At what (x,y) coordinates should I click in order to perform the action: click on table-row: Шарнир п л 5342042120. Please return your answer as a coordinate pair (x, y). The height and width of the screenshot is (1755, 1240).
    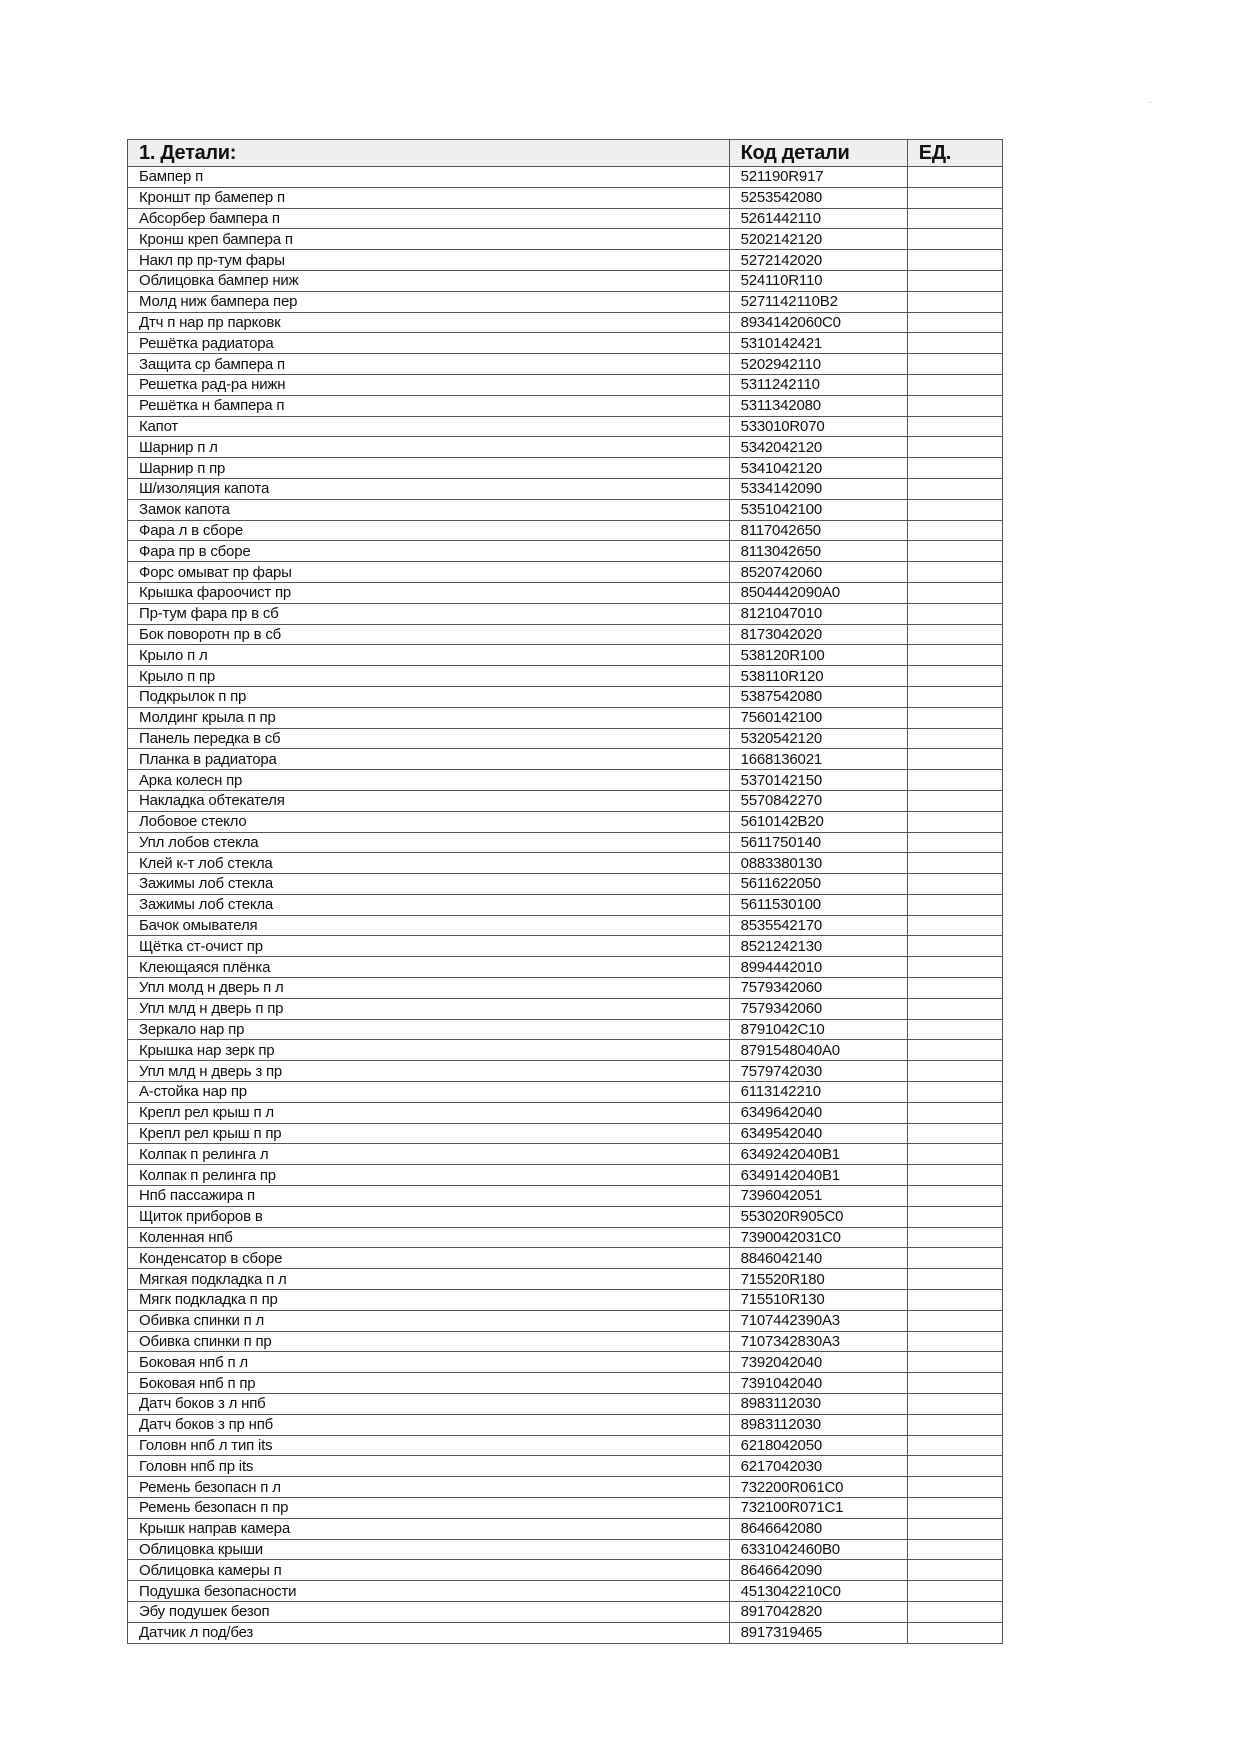
    Looking at the image, I should click on (565, 447).